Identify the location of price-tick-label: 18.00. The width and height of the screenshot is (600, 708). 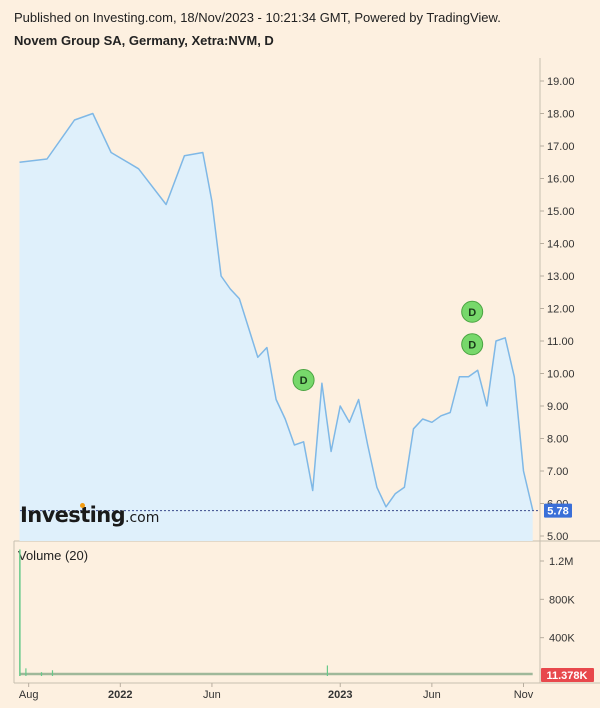
(561, 115).